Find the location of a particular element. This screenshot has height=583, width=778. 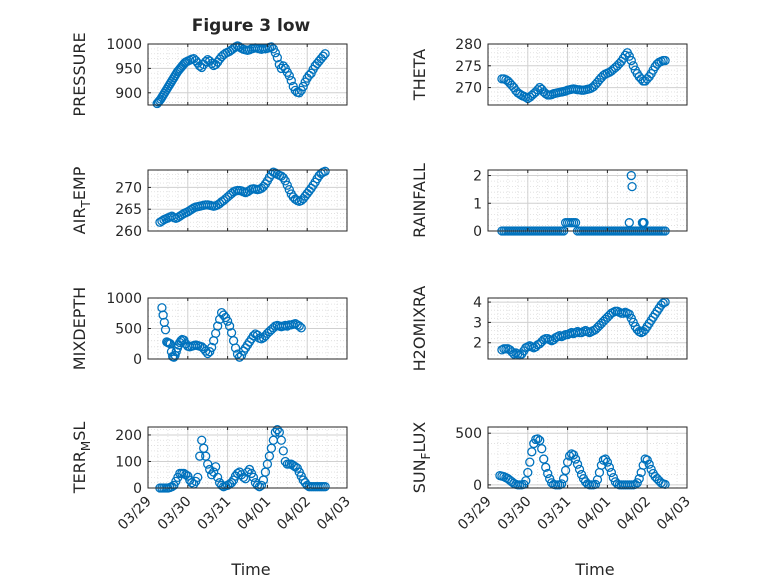

x-axis-label-left: Time is located at coordinates (250, 569).